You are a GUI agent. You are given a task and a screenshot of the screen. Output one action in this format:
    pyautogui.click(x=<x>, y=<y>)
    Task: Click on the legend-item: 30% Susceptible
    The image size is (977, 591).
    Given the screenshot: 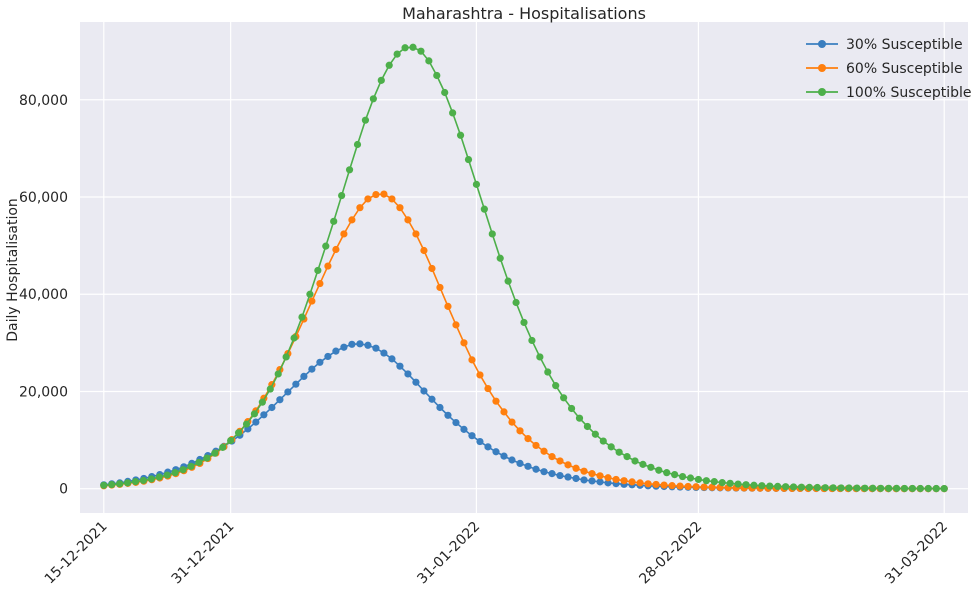 What is the action you would take?
    pyautogui.click(x=884, y=45)
    